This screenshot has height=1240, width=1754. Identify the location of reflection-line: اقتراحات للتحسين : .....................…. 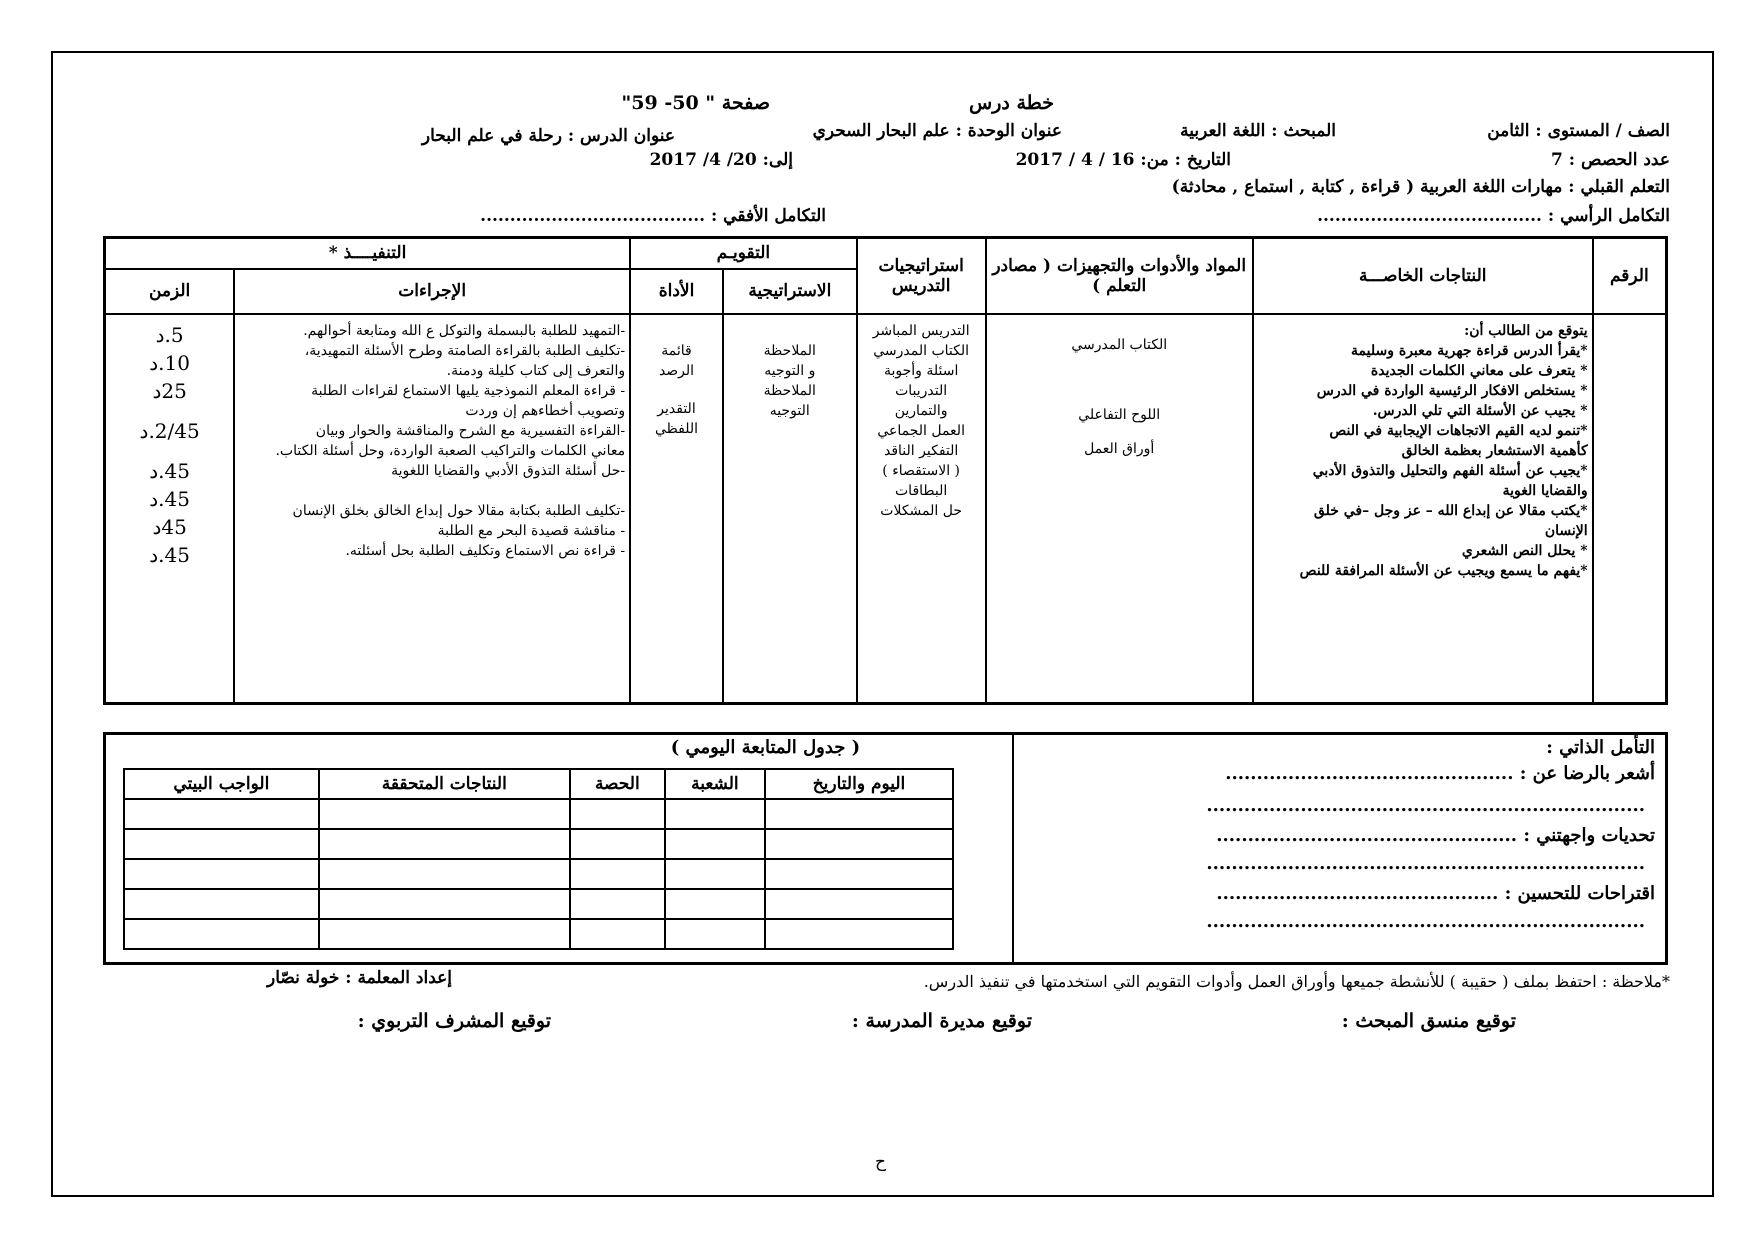
(1435, 893).